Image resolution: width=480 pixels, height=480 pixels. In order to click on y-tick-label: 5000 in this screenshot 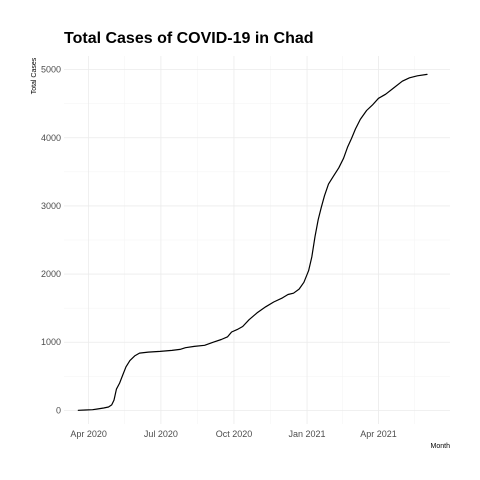, I will do `click(51, 70)`.